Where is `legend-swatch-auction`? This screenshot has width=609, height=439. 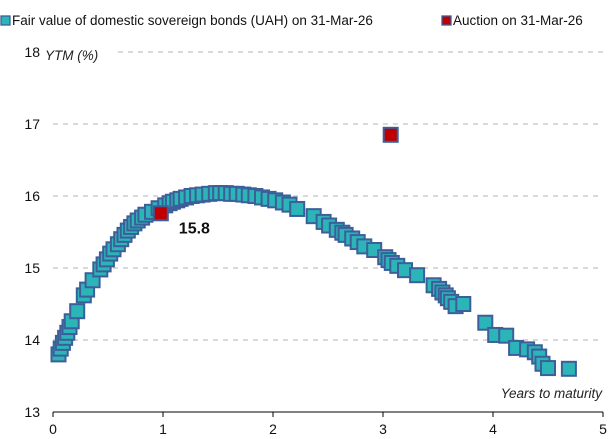 legend-swatch-auction is located at coordinates (446, 20).